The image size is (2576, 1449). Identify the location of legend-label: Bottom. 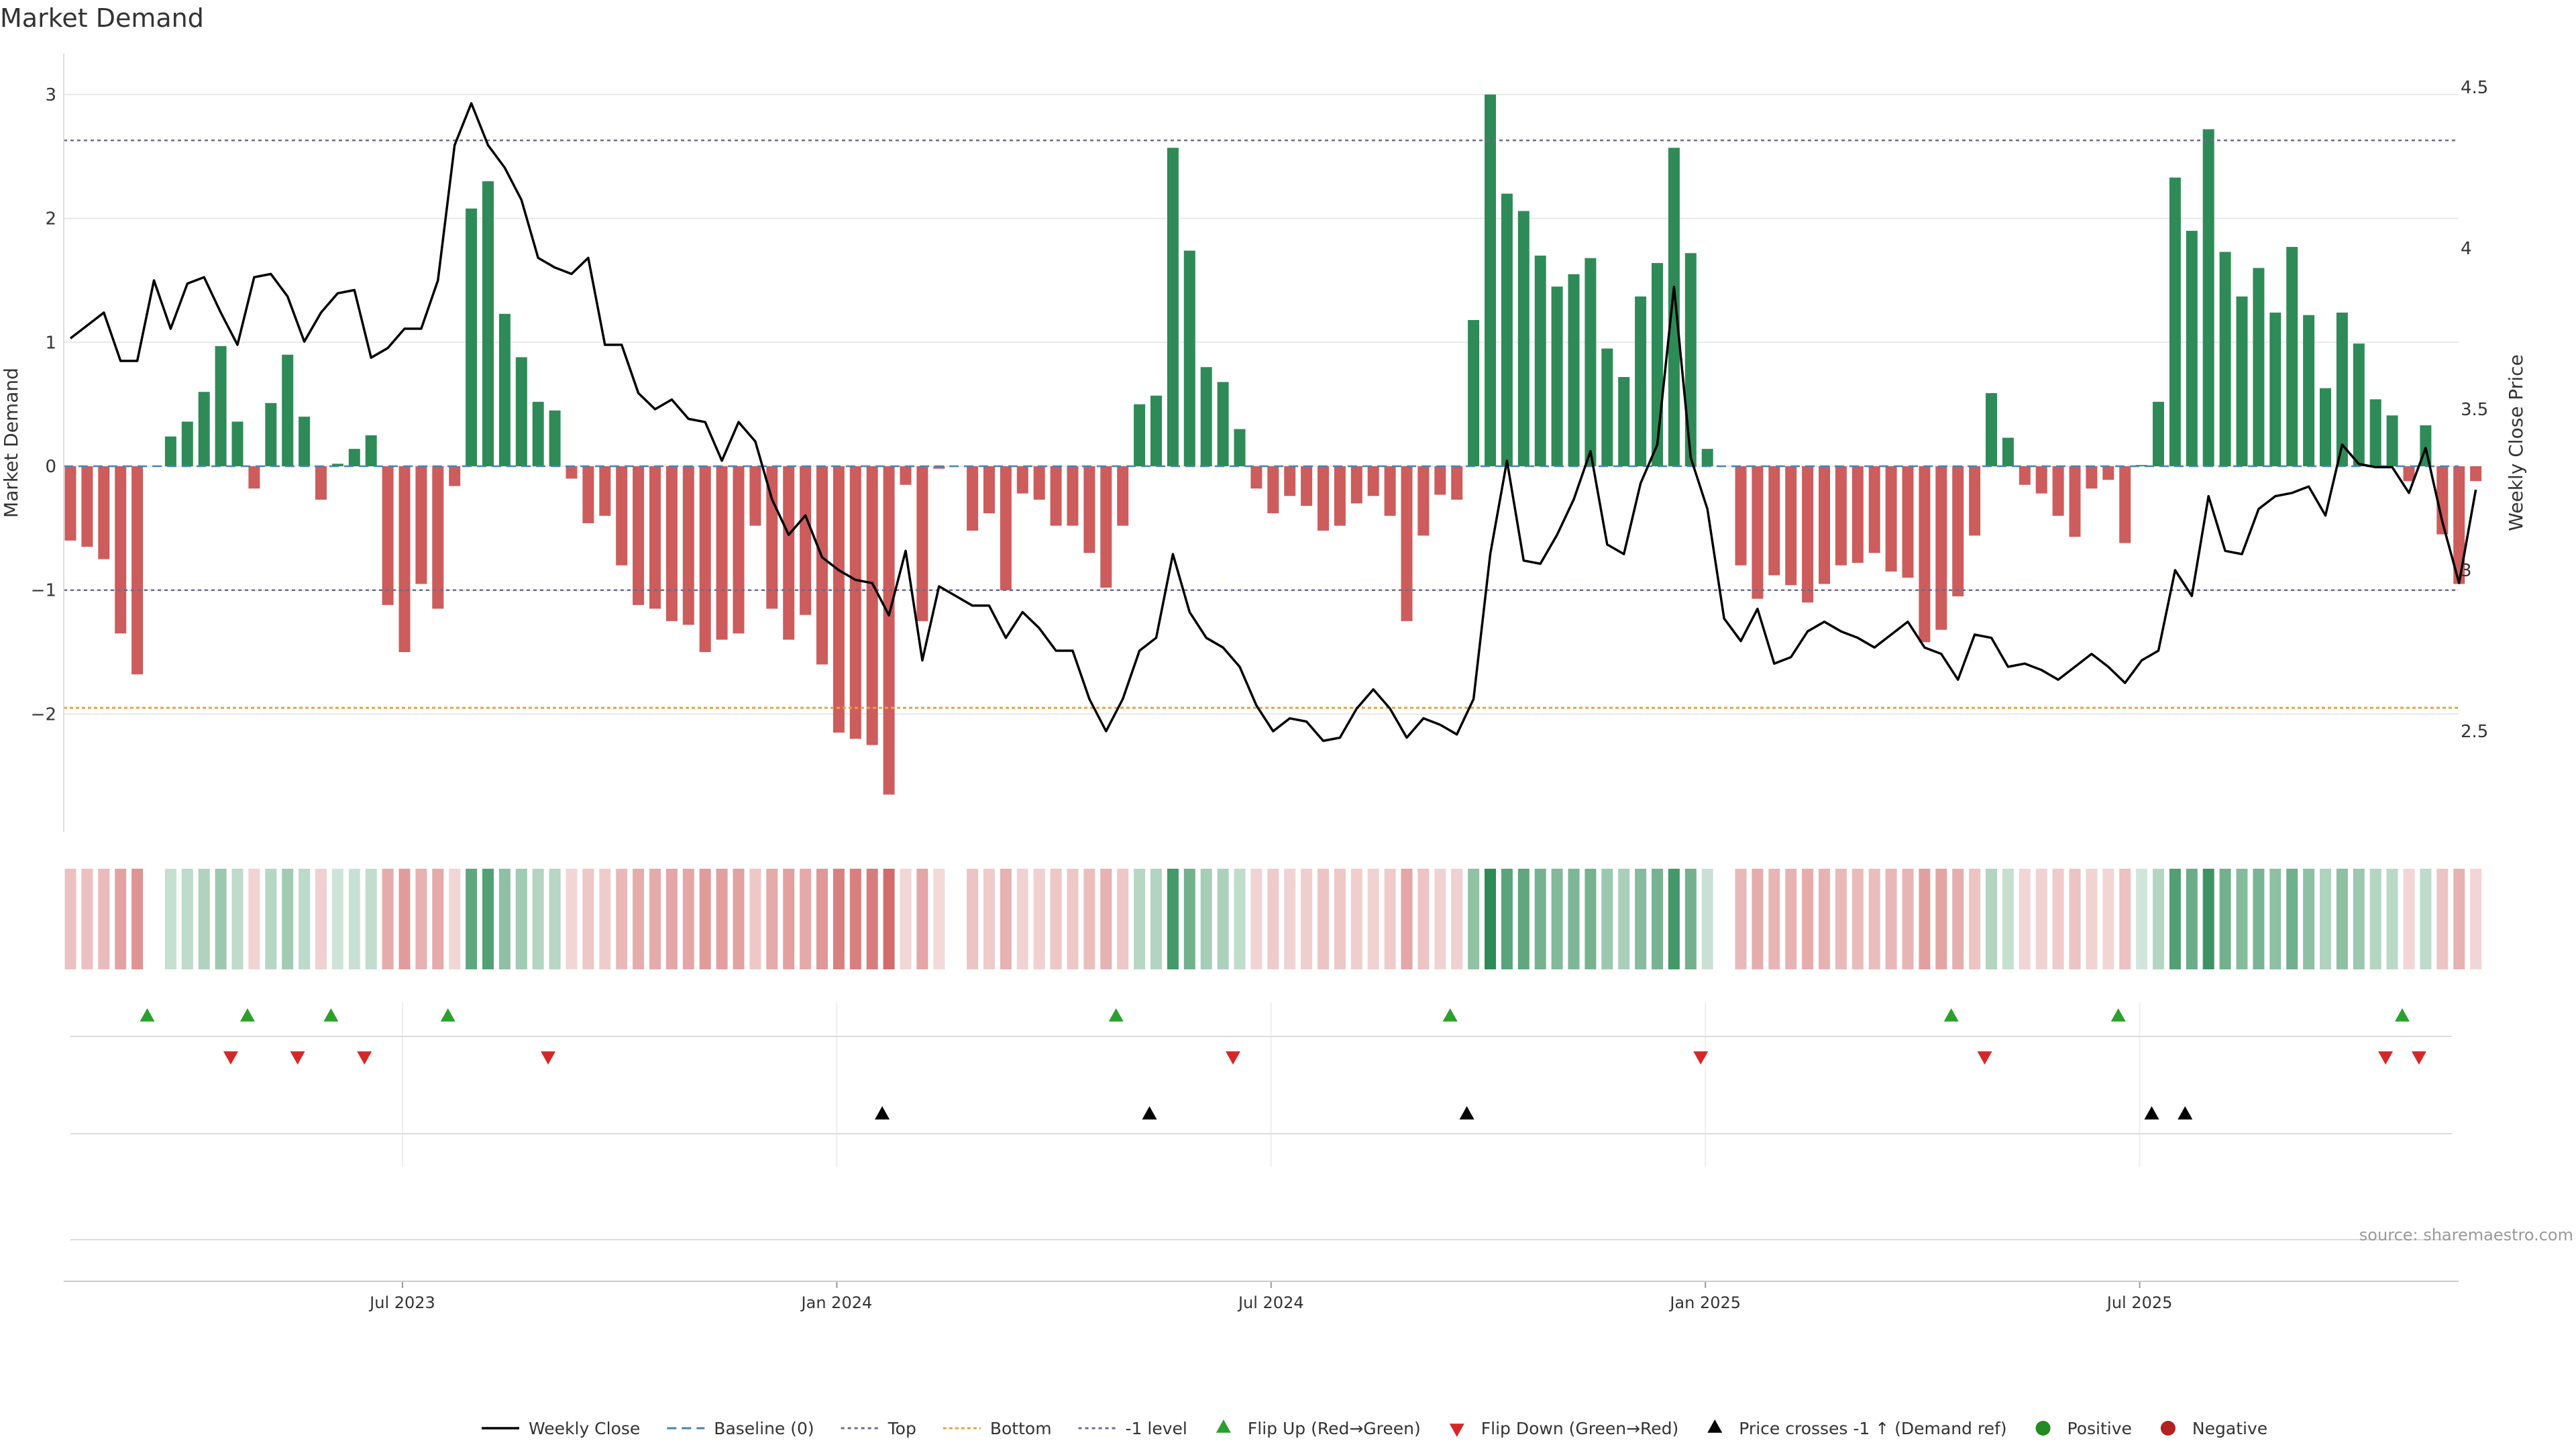
(1021, 1428).